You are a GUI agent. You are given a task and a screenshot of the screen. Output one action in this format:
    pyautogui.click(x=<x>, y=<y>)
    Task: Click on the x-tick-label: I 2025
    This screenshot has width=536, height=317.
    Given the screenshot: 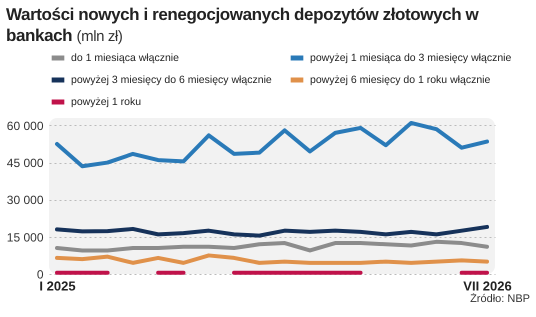 What is the action you would take?
    pyautogui.click(x=57, y=286)
    